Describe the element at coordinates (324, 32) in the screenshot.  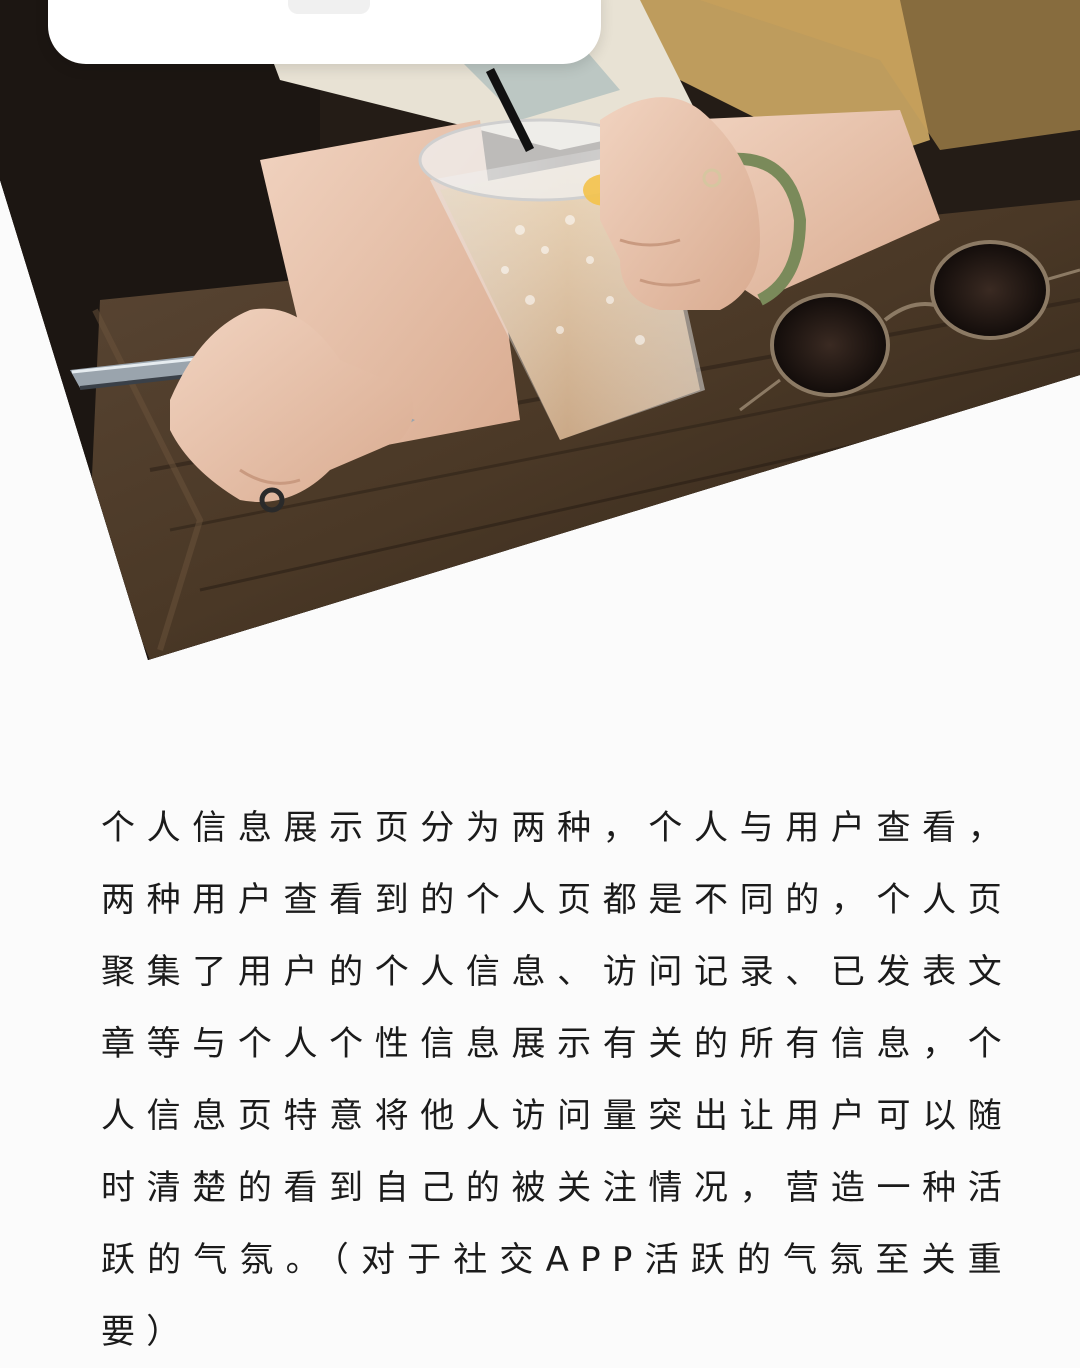
I see `top-card` at that location.